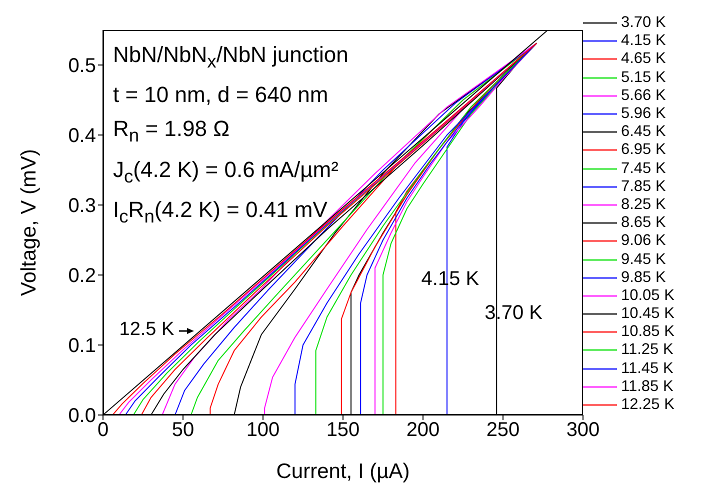 This screenshot has height=500, width=710. Describe the element at coordinates (647, 295) in the screenshot. I see `legend-label: 10.05 K` at that location.